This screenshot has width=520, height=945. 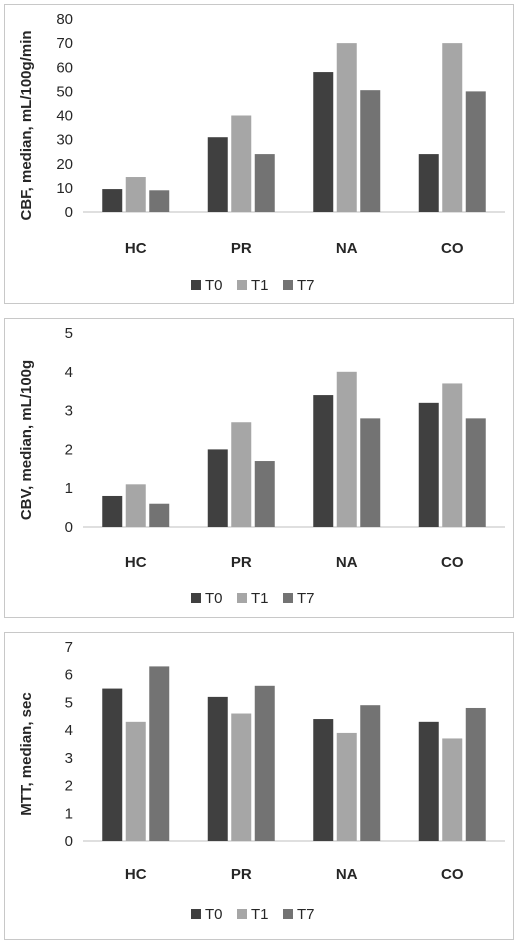 What do you see at coordinates (135, 505) in the screenshot?
I see `cbv-bar-hc-t1` at bounding box center [135, 505].